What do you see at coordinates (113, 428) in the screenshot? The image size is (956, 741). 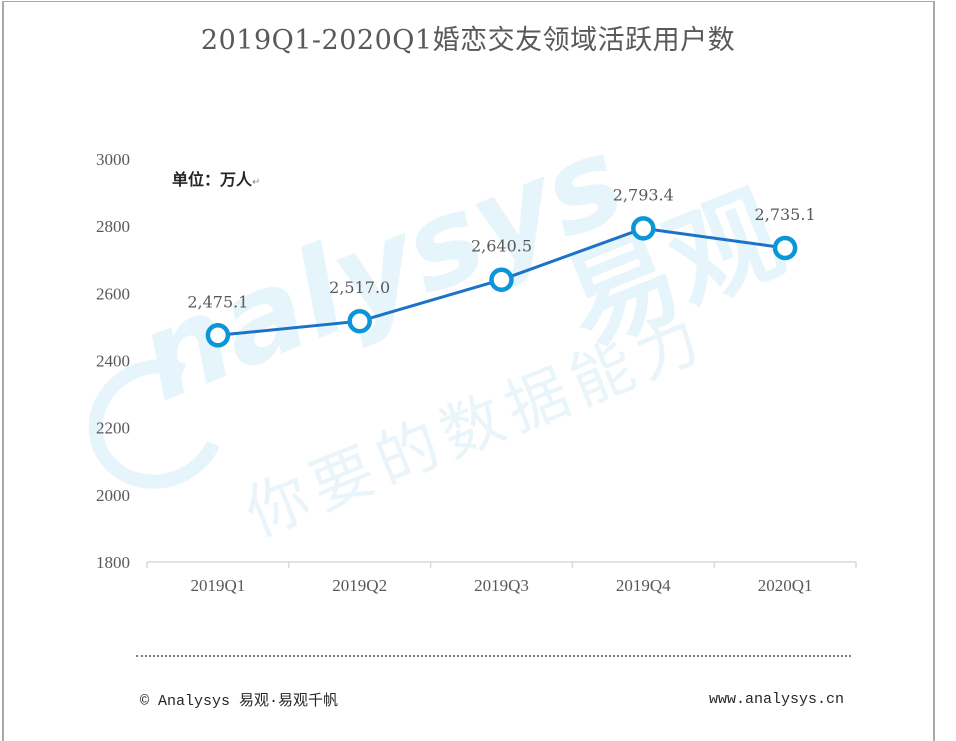 I see `y-tick-label: 2200` at bounding box center [113, 428].